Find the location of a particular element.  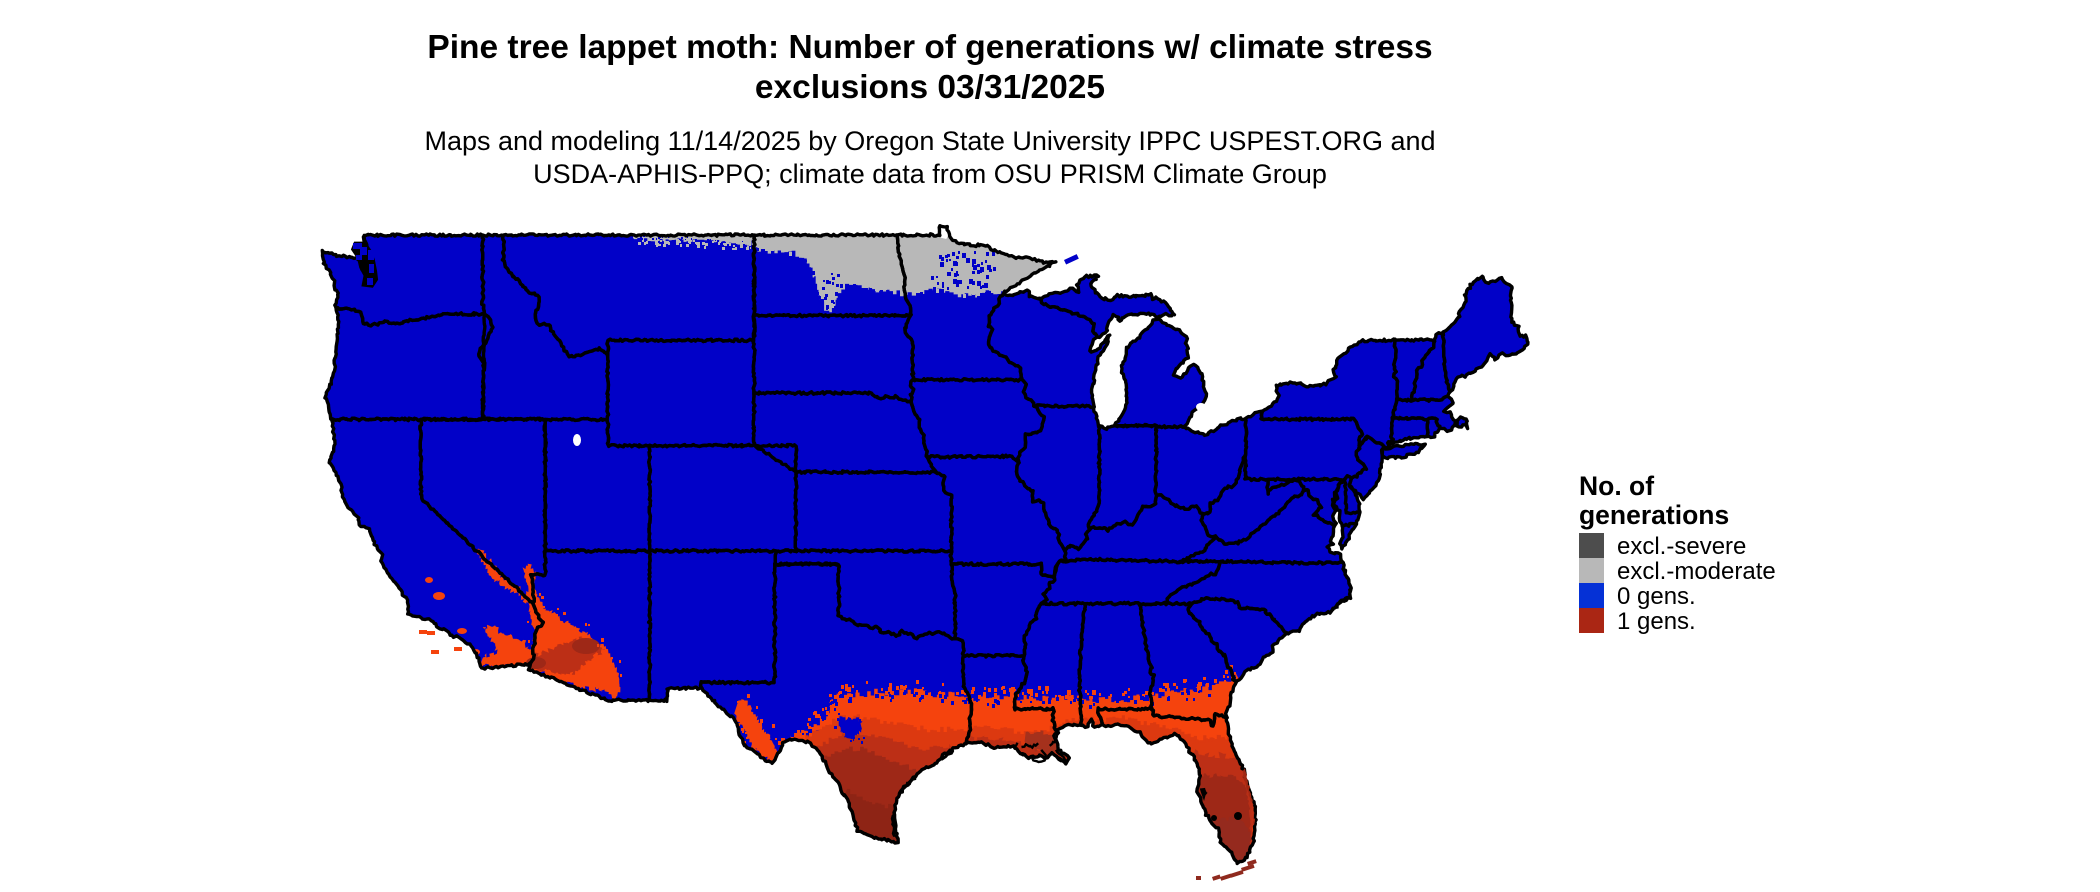

svg-text: 0 gens. is located at coordinates (1656, 596).